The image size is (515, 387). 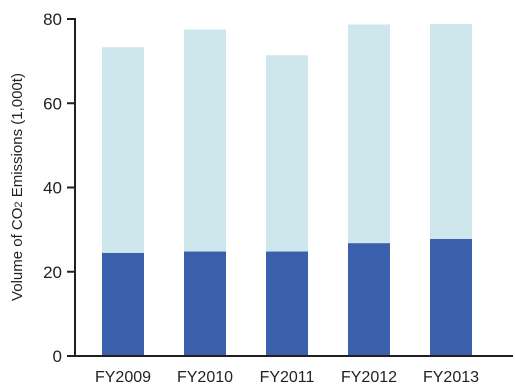 I want to click on y-tick-label: 20, so click(x=52, y=272).